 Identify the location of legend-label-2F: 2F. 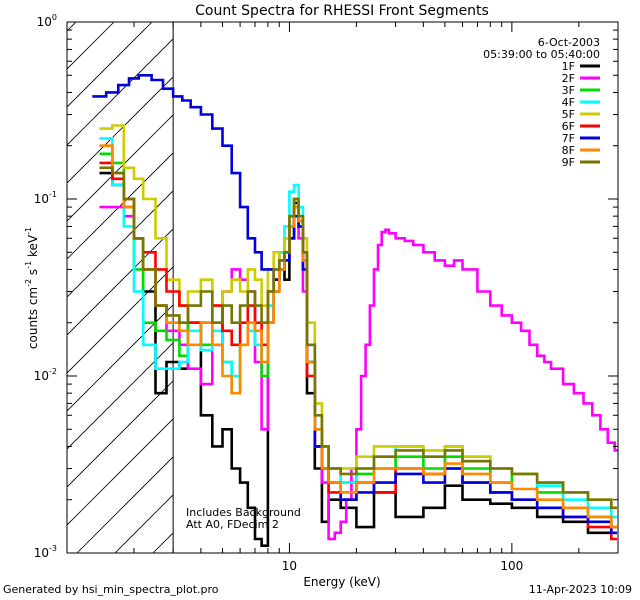
(568, 78).